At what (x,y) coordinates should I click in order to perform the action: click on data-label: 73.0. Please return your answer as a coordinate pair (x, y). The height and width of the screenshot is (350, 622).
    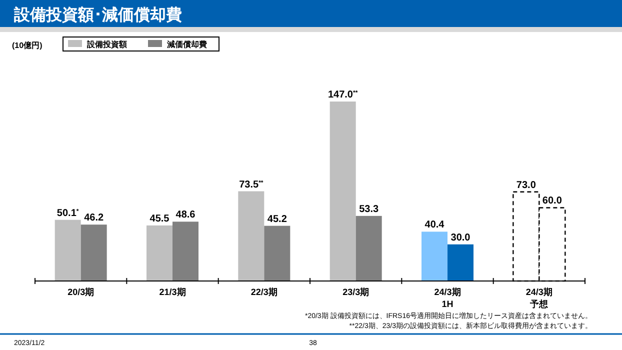
    Looking at the image, I should click on (526, 185).